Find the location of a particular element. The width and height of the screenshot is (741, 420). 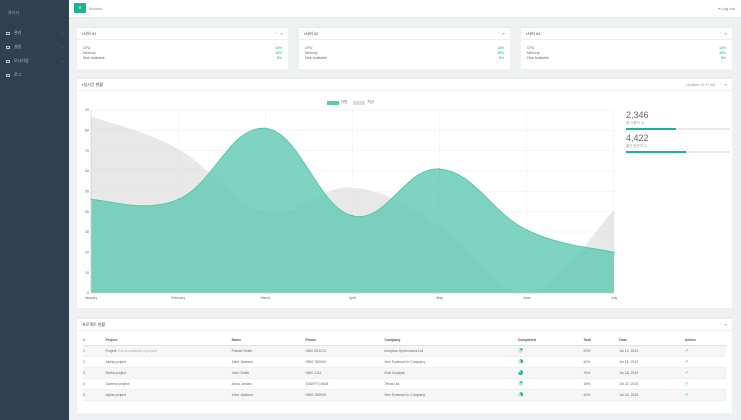

sidebar-item-4: 로그 is located at coordinates (34, 75).